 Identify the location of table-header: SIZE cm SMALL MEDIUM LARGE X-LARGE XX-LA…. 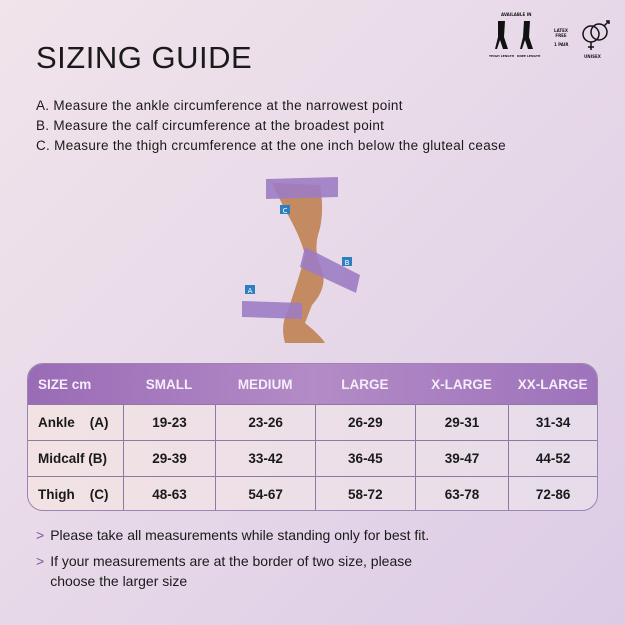
(312, 384).